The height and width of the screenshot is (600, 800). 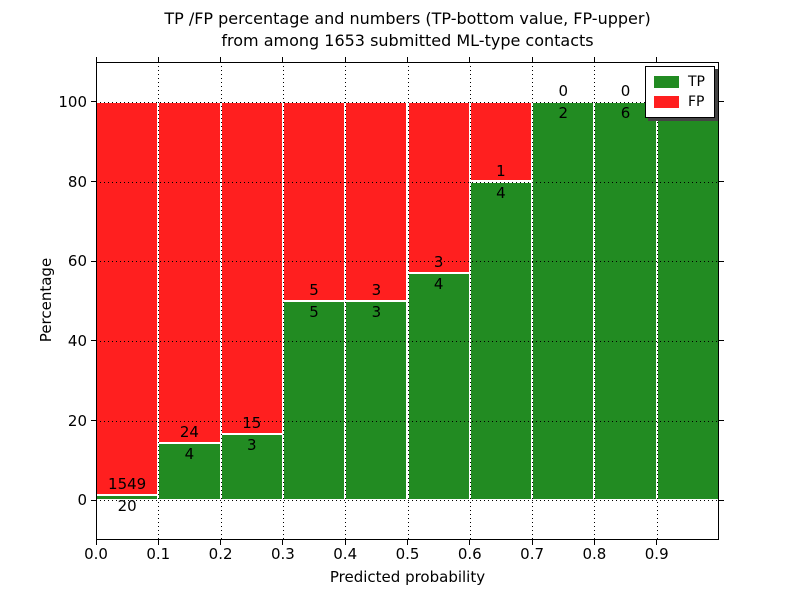 What do you see at coordinates (594, 554) in the screenshot?
I see `x-tick-label: 0.8` at bounding box center [594, 554].